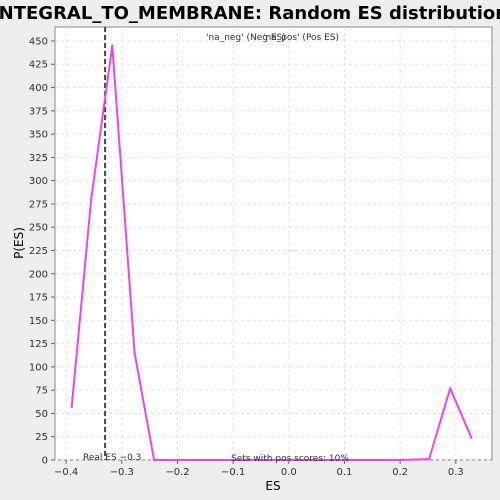 This screenshot has height=500, width=500. What do you see at coordinates (41, 437) in the screenshot?
I see `y-tick-label: 25` at bounding box center [41, 437].